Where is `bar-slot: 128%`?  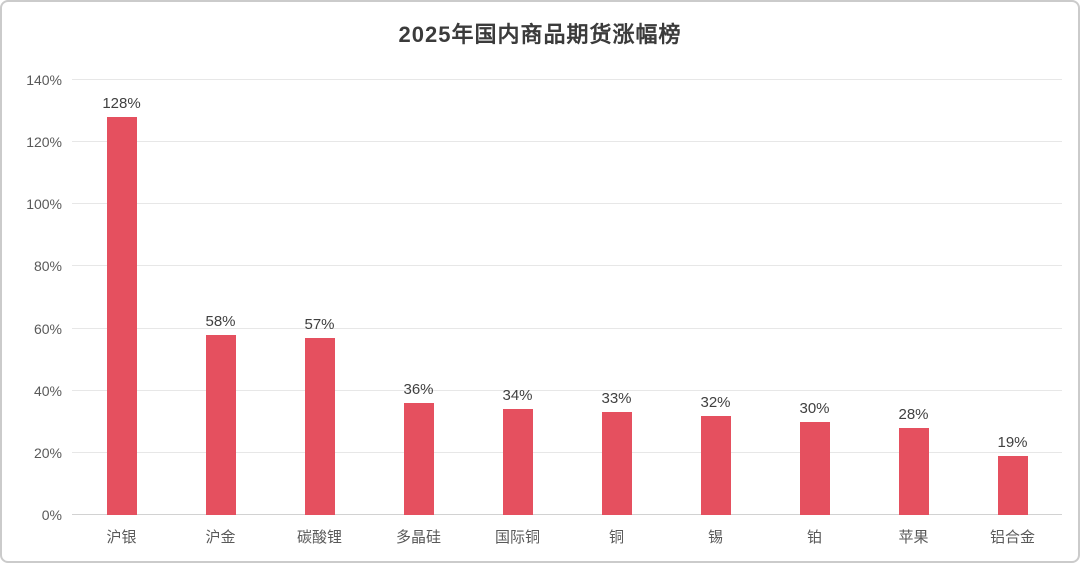
bar-slot: 128% is located at coordinates (121, 297).